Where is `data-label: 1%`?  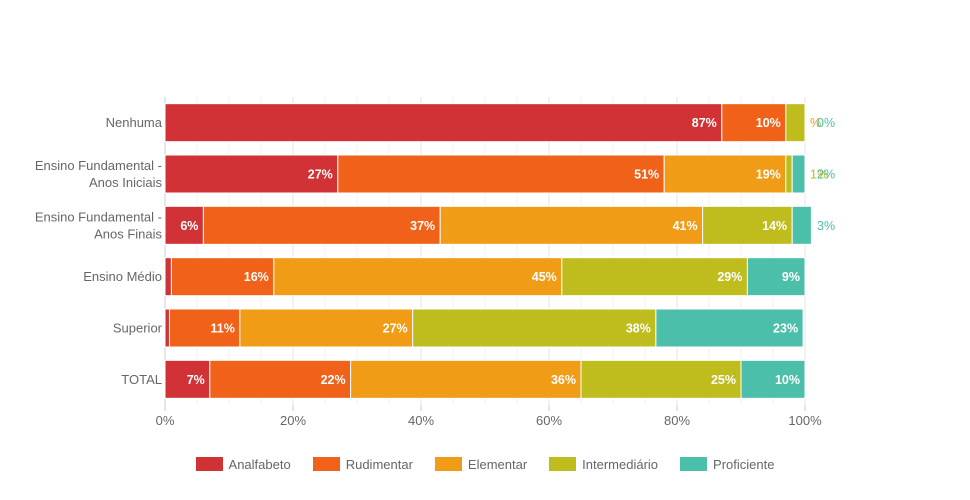
data-label: 1% is located at coordinates (819, 175).